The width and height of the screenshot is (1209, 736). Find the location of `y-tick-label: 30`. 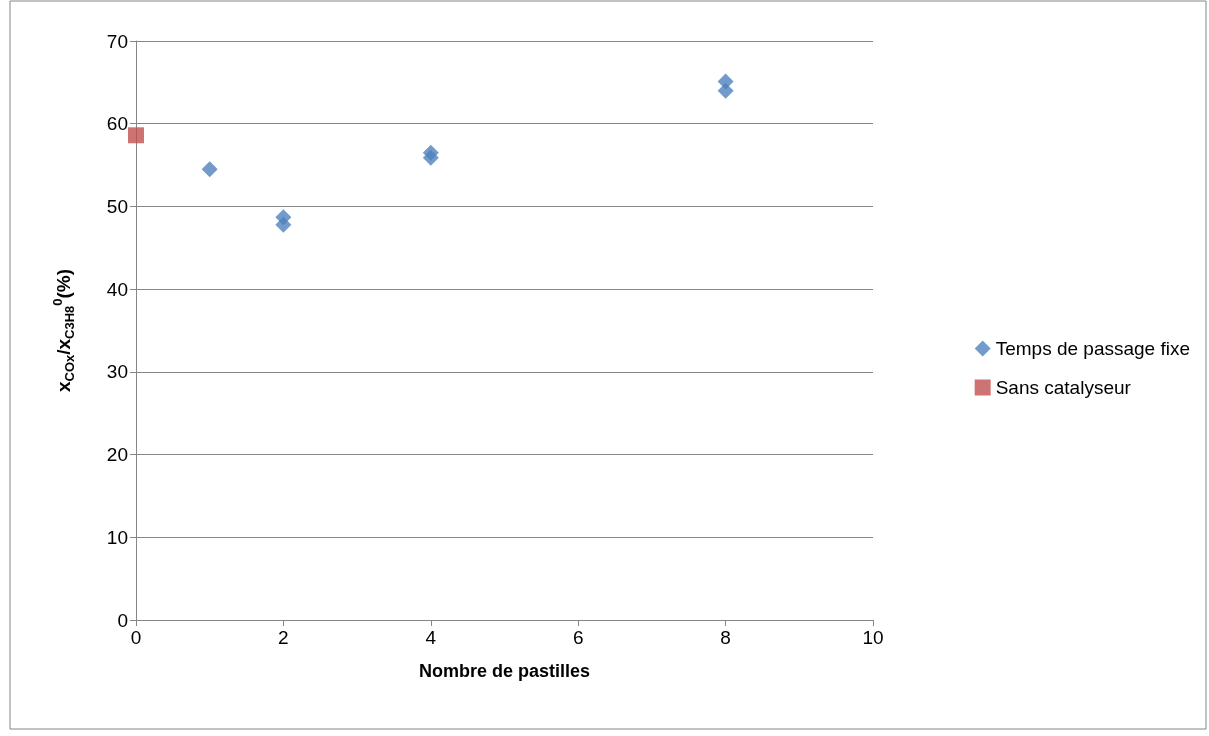

y-tick-label: 30 is located at coordinates (117, 372).